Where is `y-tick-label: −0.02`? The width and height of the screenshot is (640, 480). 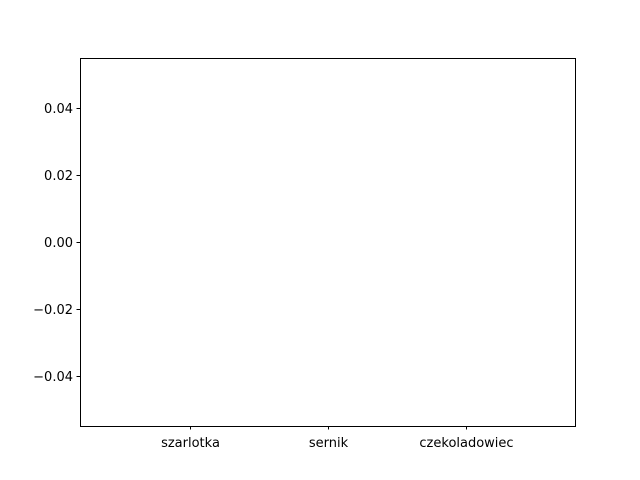 y-tick-label: −0.02 is located at coordinates (53, 310).